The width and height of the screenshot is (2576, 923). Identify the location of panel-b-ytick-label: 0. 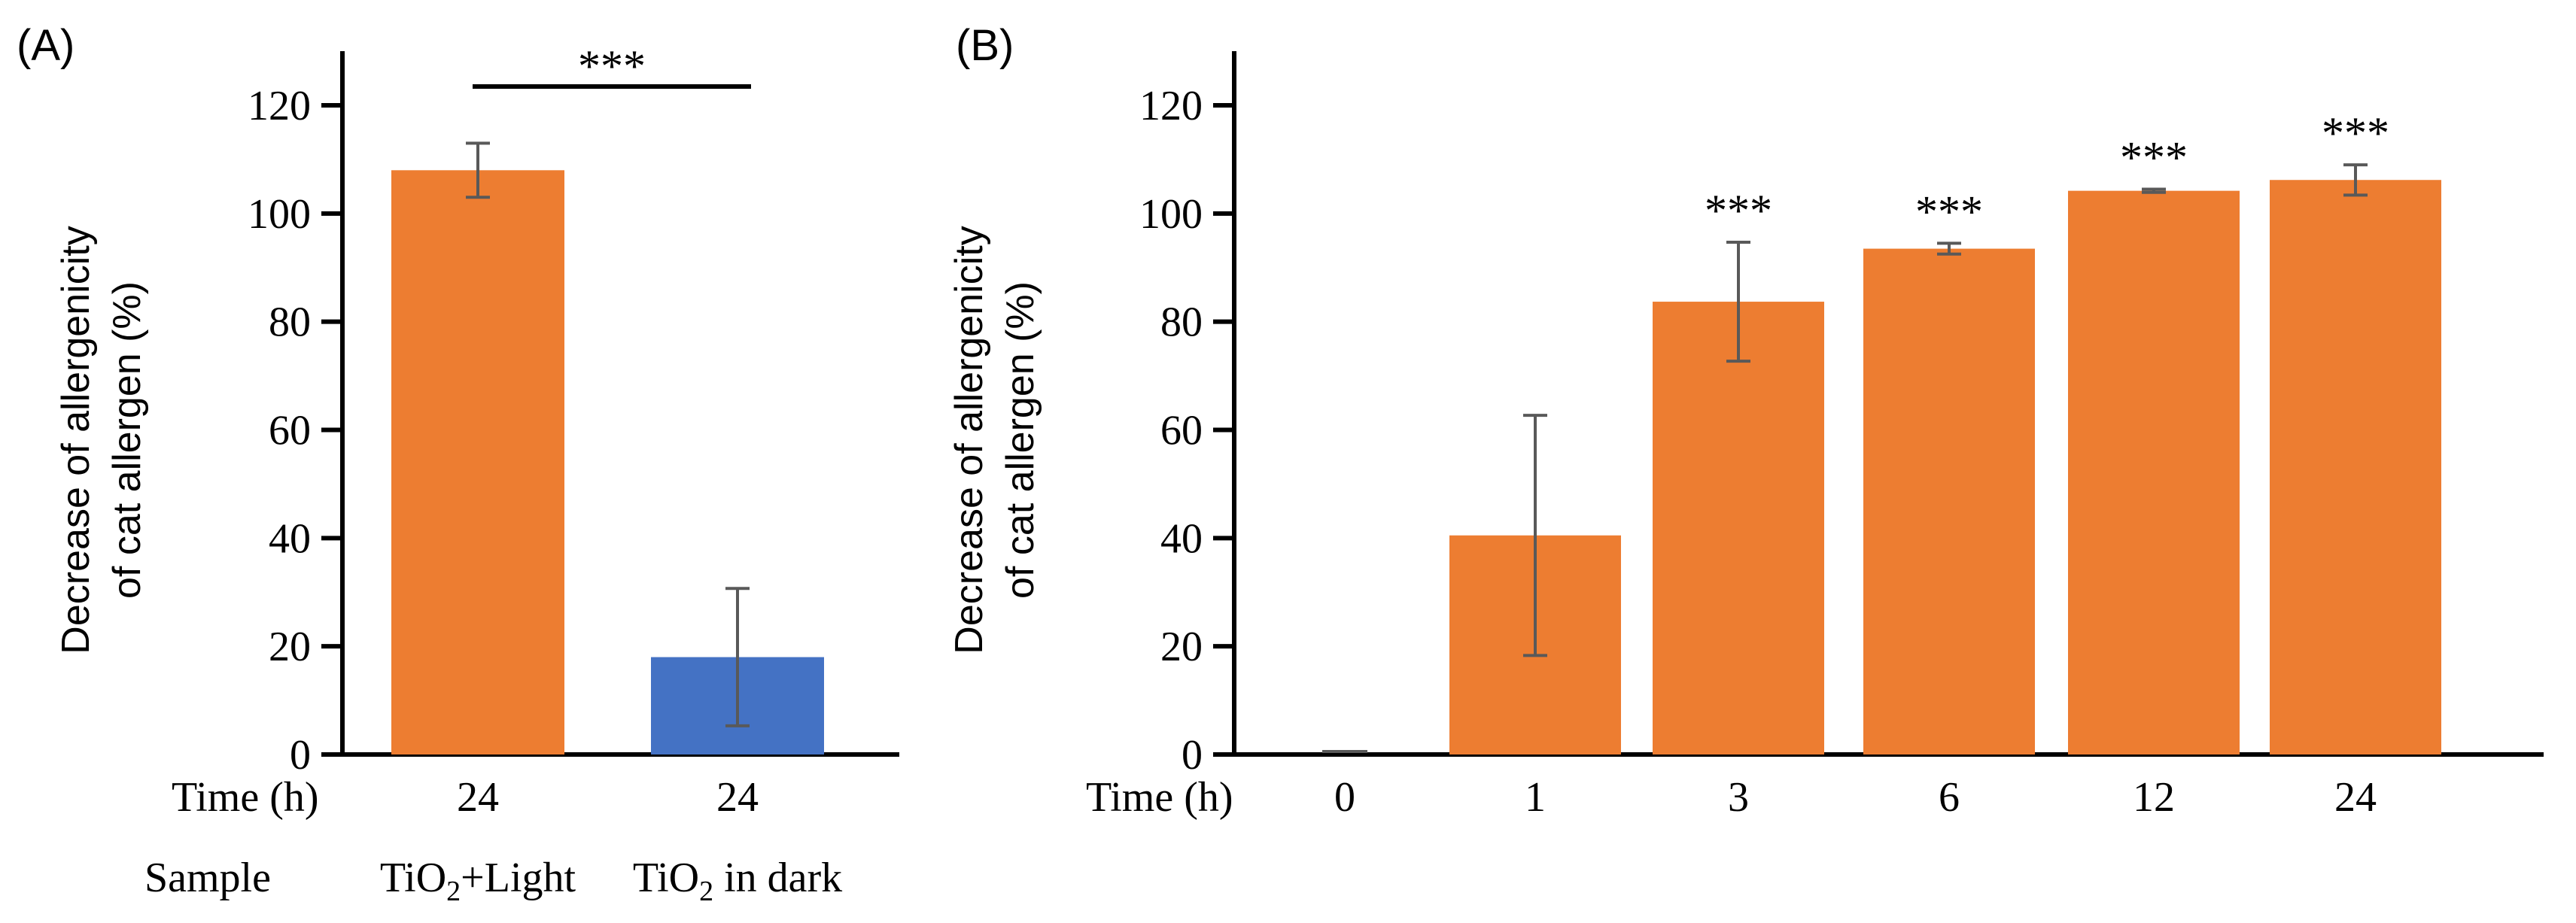
(1192, 755).